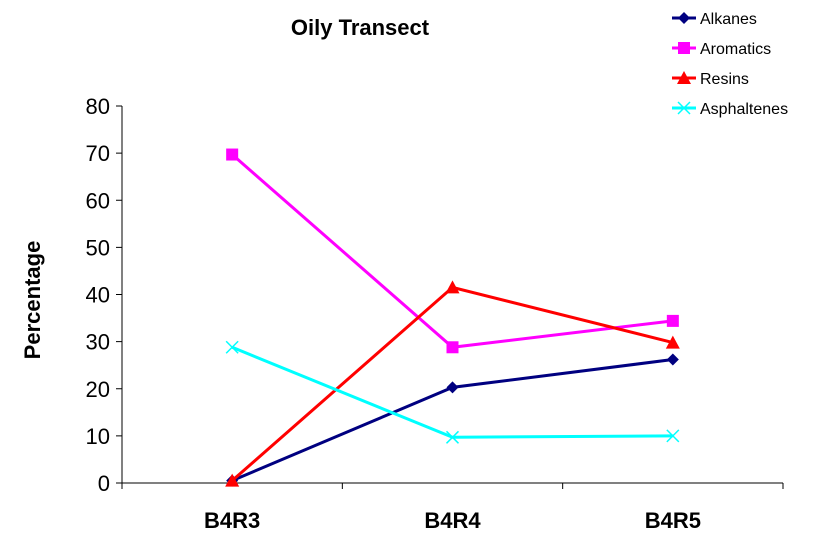 The height and width of the screenshot is (538, 813). What do you see at coordinates (735, 49) in the screenshot?
I see `legend-label-aromatics: Aromatics` at bounding box center [735, 49].